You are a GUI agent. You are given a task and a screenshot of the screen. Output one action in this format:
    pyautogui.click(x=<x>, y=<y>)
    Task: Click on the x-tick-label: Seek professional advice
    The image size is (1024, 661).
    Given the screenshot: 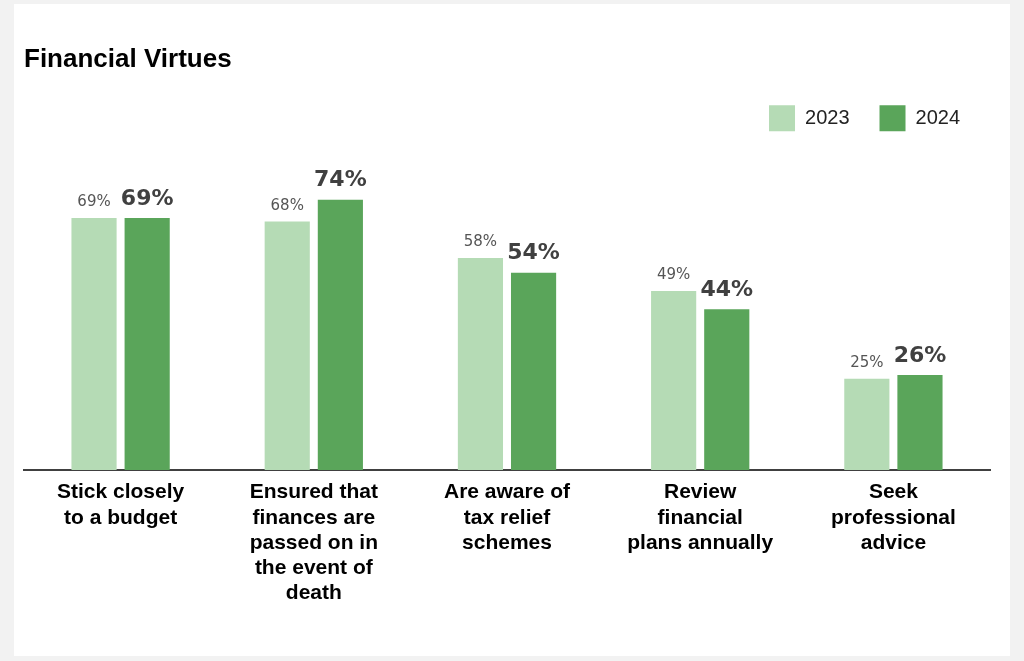 What is the action you would take?
    pyautogui.click(x=893, y=516)
    